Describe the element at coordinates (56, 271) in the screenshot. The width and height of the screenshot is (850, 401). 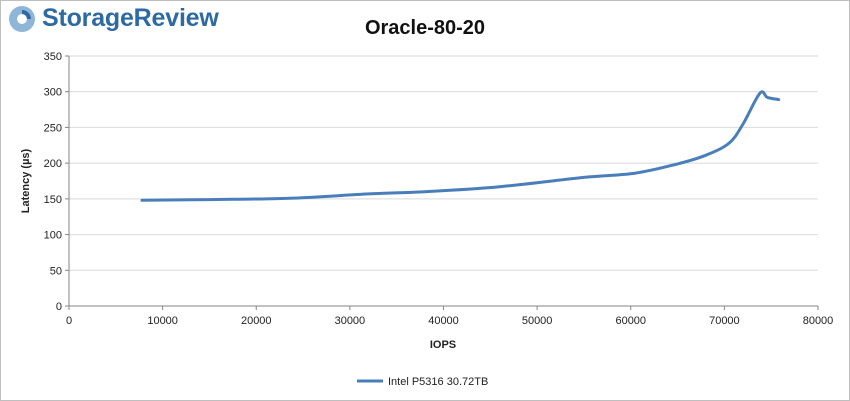
I see `y-tick-label: 50` at that location.